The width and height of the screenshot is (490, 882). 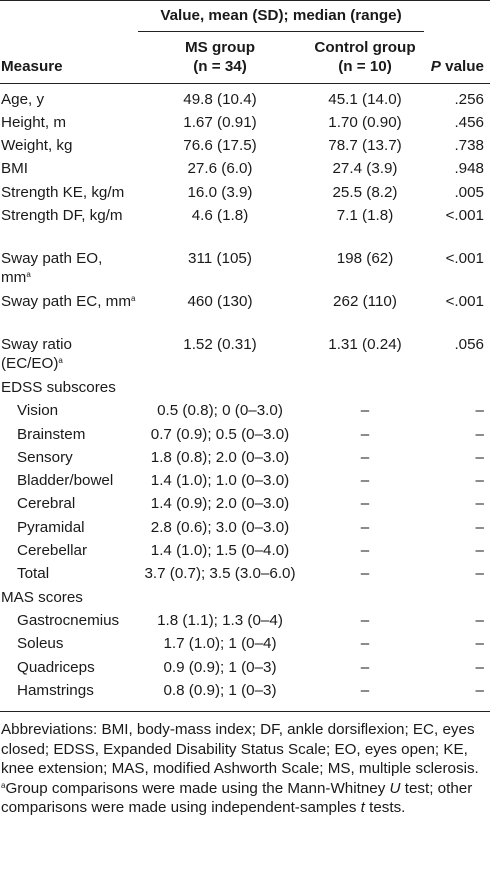 I want to click on header-control-label: Control group, so click(x=365, y=47).